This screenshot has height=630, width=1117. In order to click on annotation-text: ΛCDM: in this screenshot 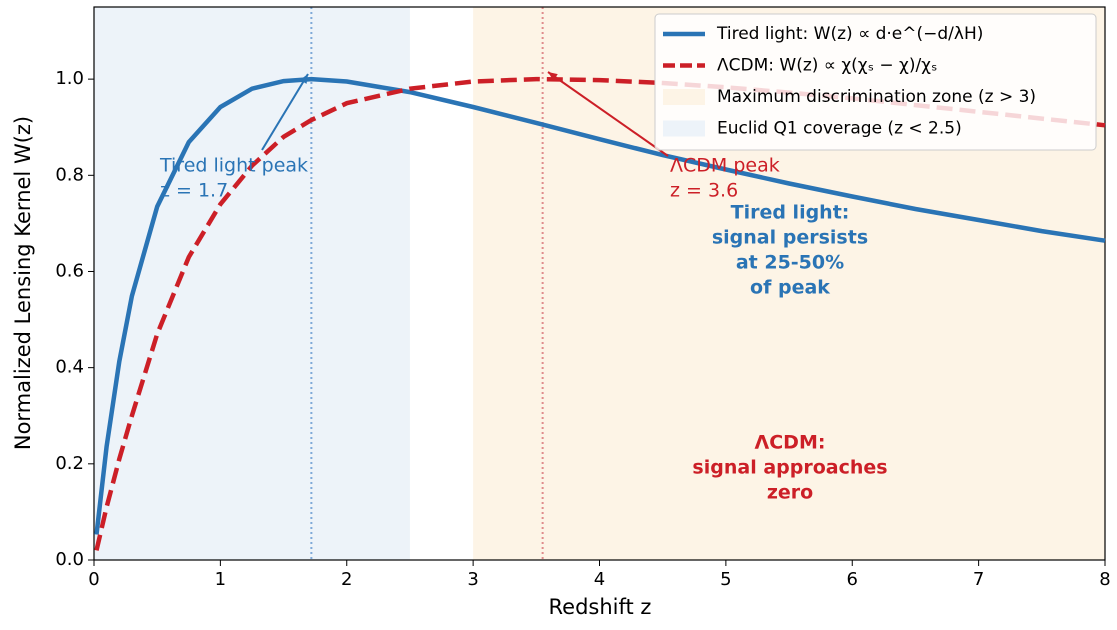, I will do `click(790, 443)`.